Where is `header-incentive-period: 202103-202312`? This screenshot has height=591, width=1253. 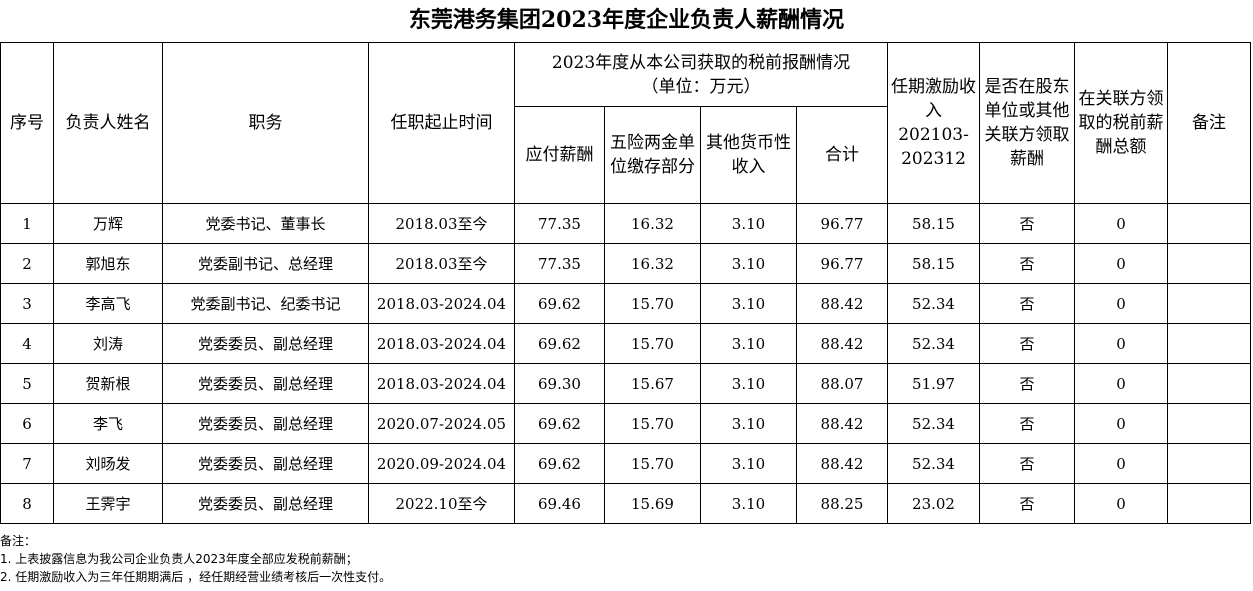
header-incentive-period: 202103-202312 is located at coordinates (933, 147).